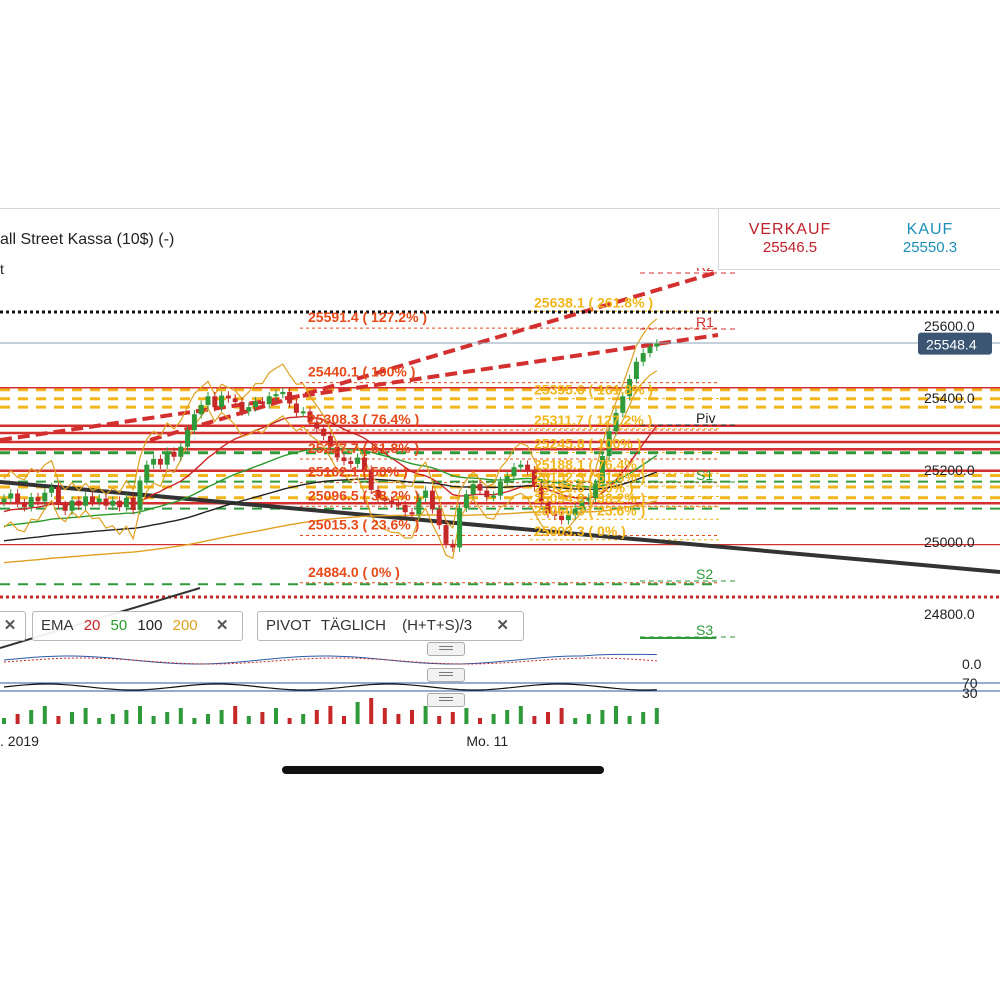 This screenshot has width=1000, height=1000. What do you see at coordinates (487, 741) in the screenshot?
I see `x-tick-label: Mo. 11` at bounding box center [487, 741].